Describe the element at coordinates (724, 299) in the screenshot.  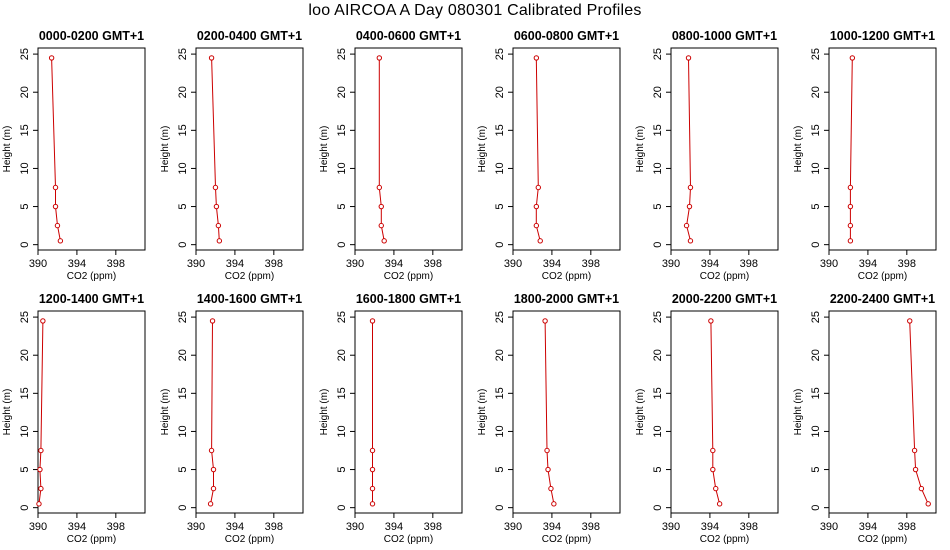
I see `panel-title: 2000-2200 GMT+1` at that location.